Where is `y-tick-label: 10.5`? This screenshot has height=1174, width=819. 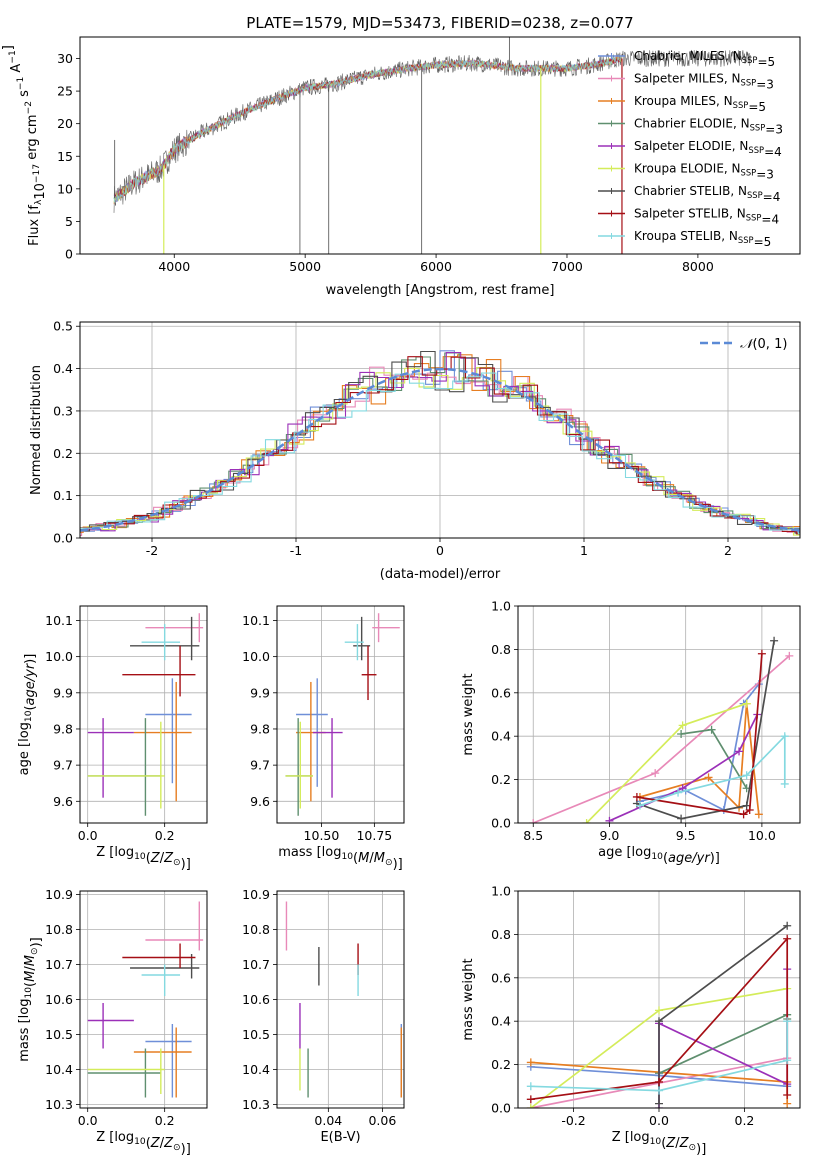 y-tick-label: 10.5 is located at coordinates (256, 1034).